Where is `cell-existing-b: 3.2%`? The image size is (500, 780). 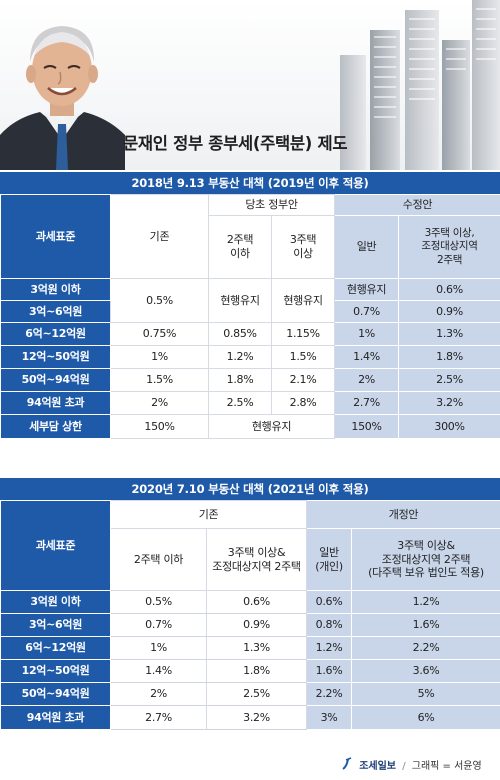 cell-existing-b: 3.2% is located at coordinates (256, 717).